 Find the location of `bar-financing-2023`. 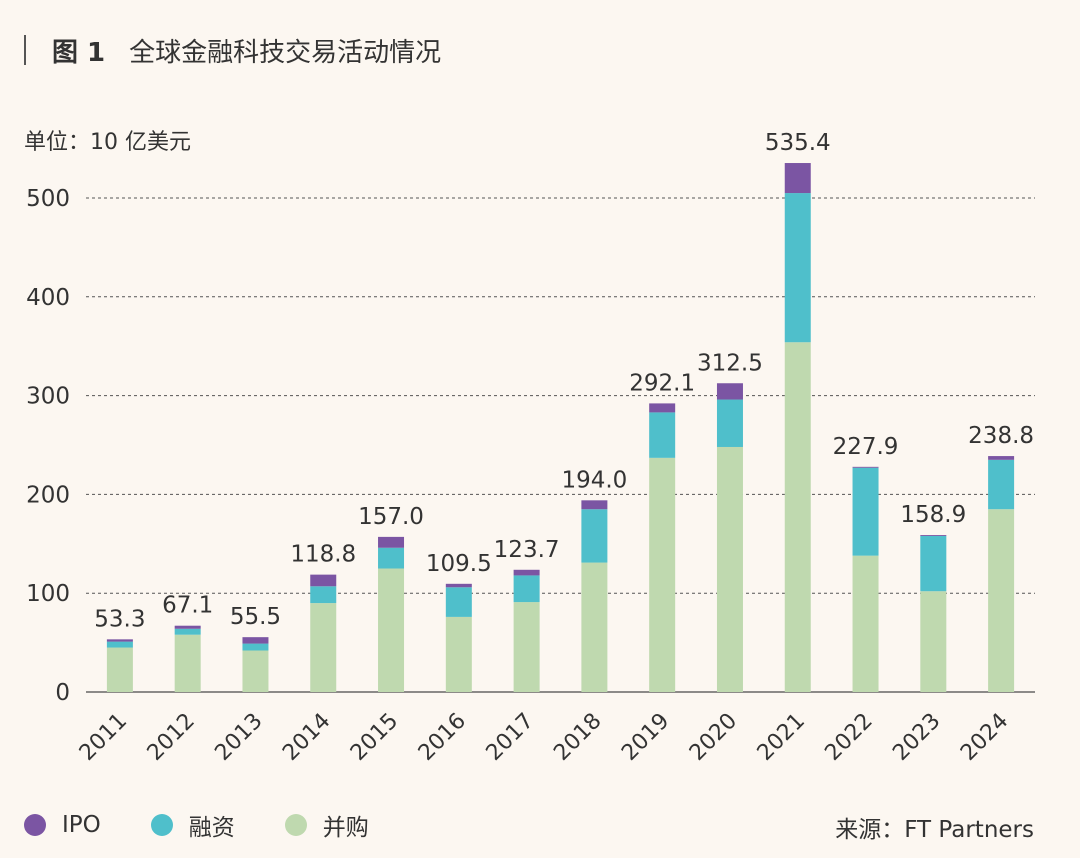

bar-financing-2023 is located at coordinates (933, 563).